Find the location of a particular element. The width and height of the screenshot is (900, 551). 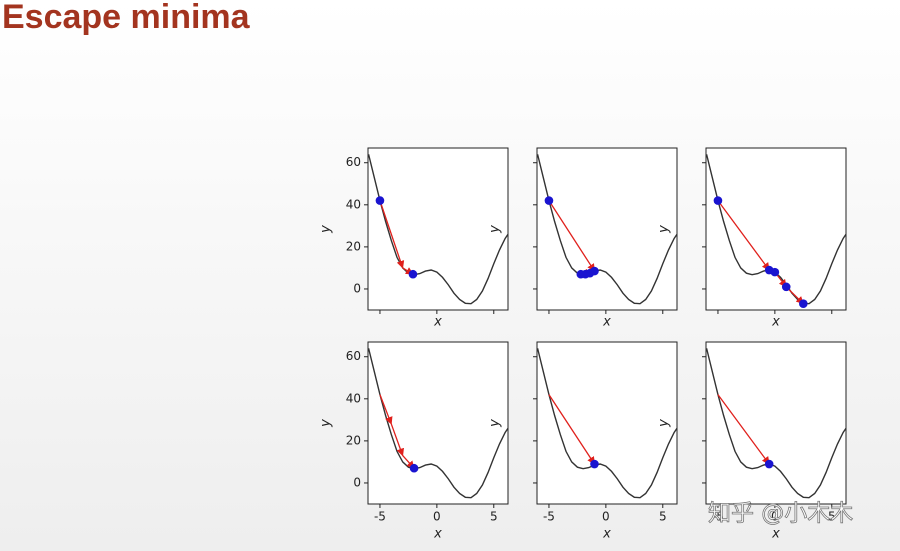

slide-title: Escape minima is located at coordinates (126, 18).